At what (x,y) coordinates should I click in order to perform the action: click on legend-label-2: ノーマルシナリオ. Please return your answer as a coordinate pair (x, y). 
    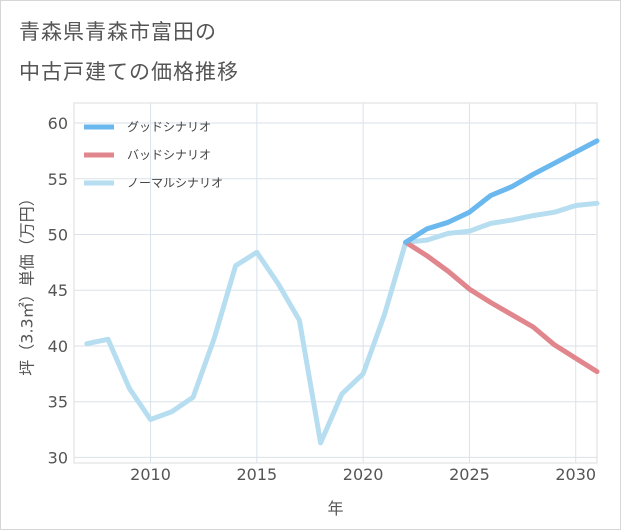
    Looking at the image, I should click on (175, 183).